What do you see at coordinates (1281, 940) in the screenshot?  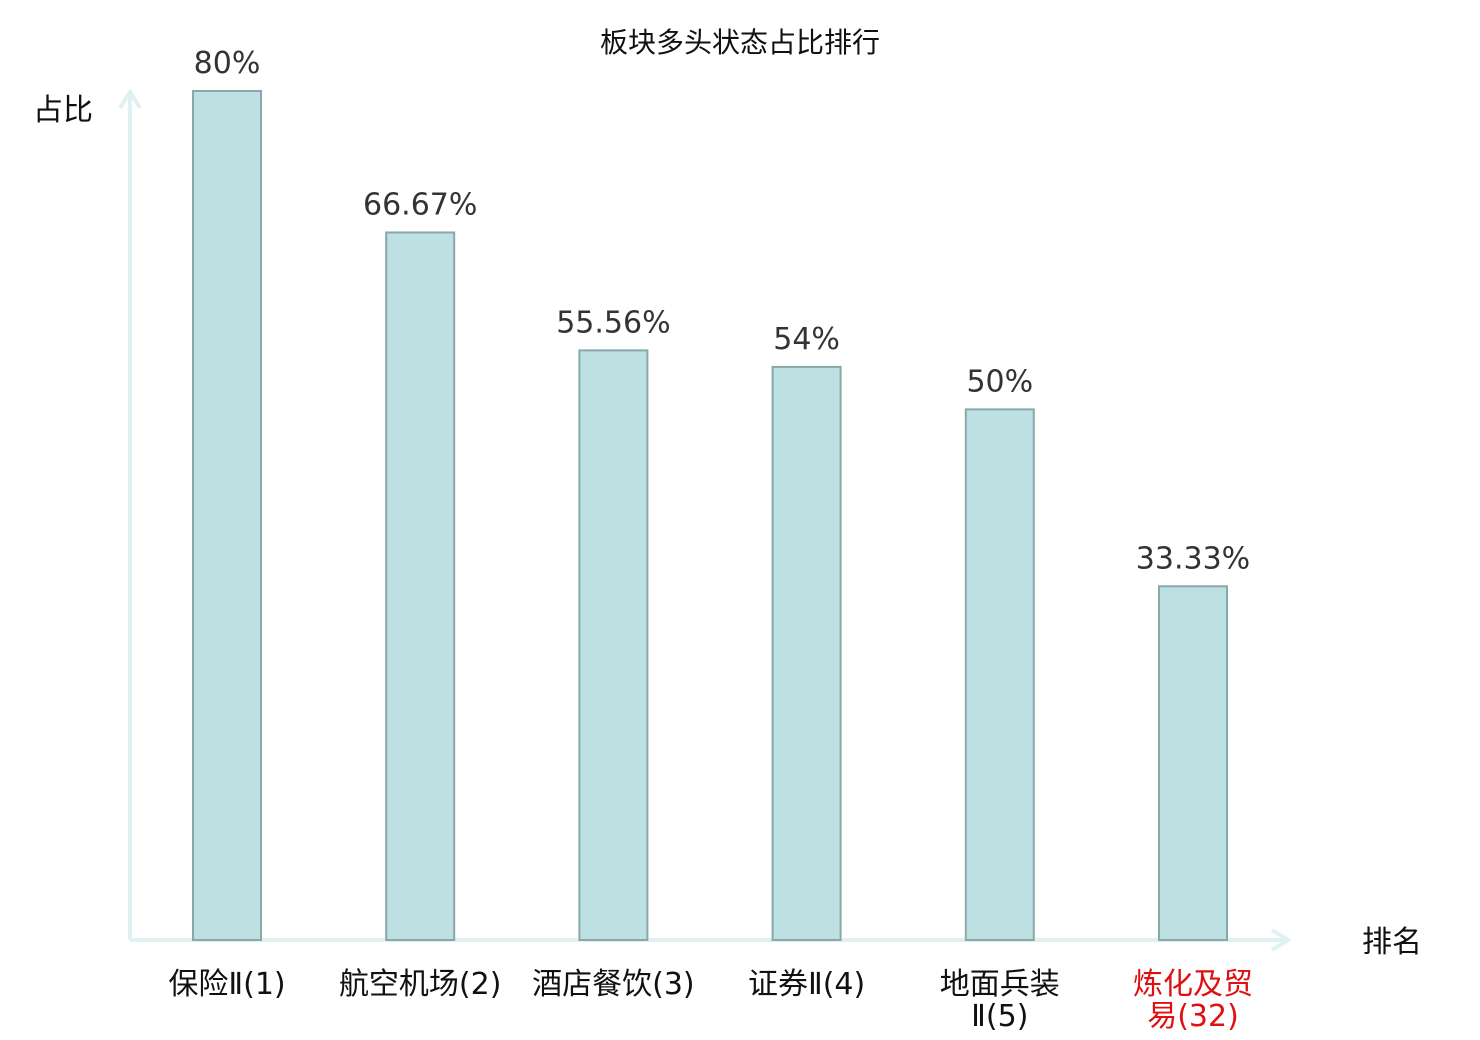 I see `x-axis-arrow` at bounding box center [1281, 940].